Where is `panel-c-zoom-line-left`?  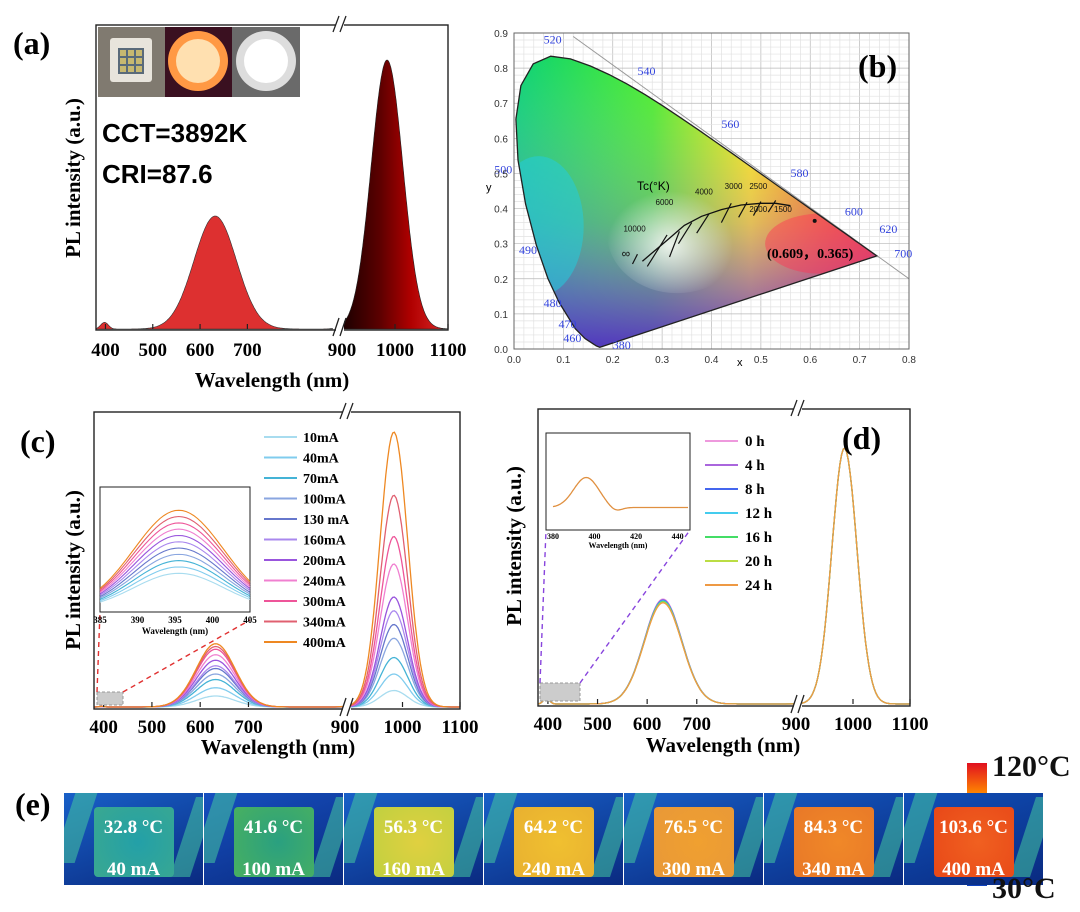
panel-c-zoom-line-left is located at coordinates (98, 652).